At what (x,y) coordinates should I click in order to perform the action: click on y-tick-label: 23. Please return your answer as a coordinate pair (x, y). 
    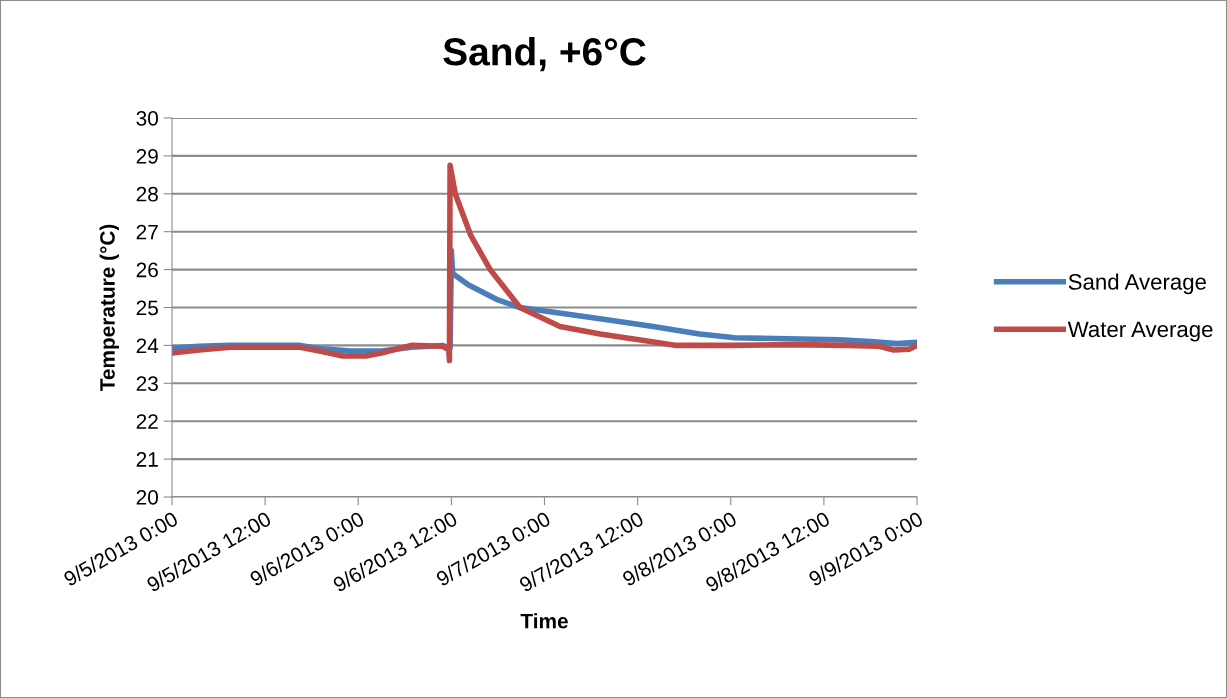
    Looking at the image, I should click on (147, 384).